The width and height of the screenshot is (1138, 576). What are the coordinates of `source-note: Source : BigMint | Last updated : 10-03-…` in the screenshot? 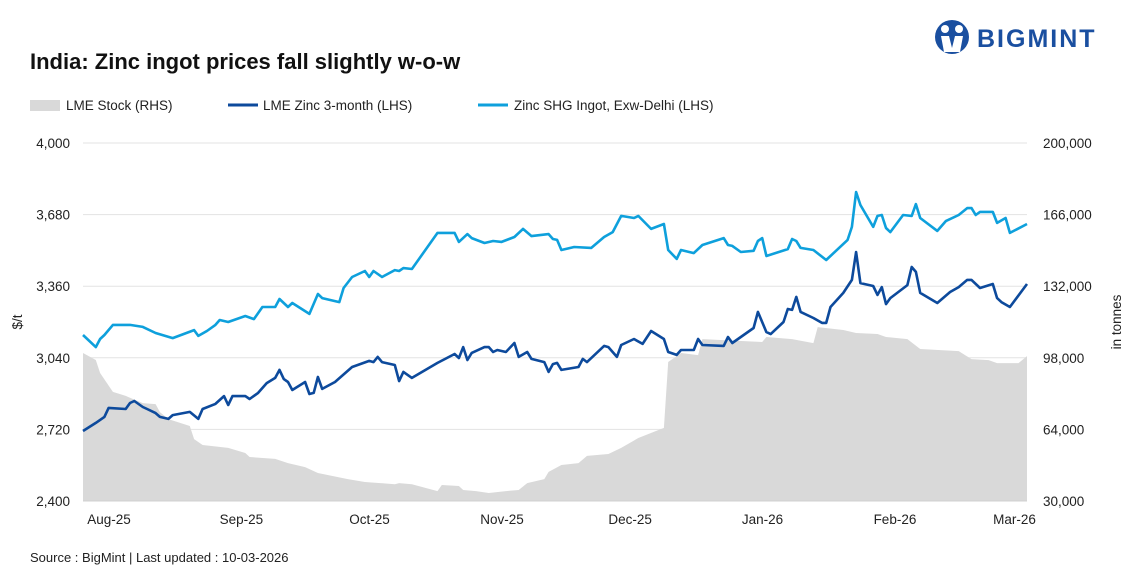 It's located at (159, 557).